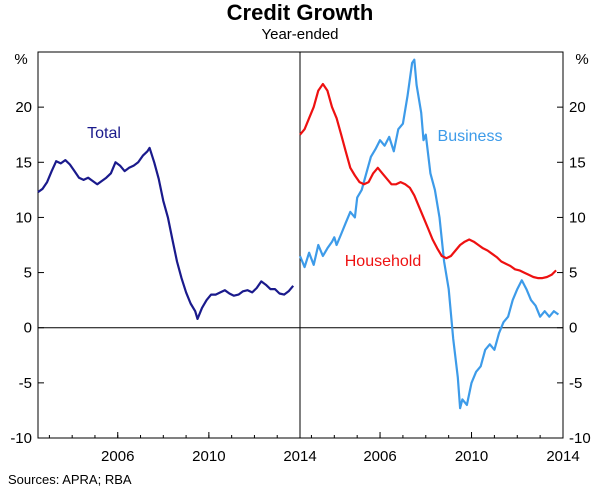 Image resolution: width=600 pixels, height=492 pixels. I want to click on series-label-household: Household, so click(383, 261).